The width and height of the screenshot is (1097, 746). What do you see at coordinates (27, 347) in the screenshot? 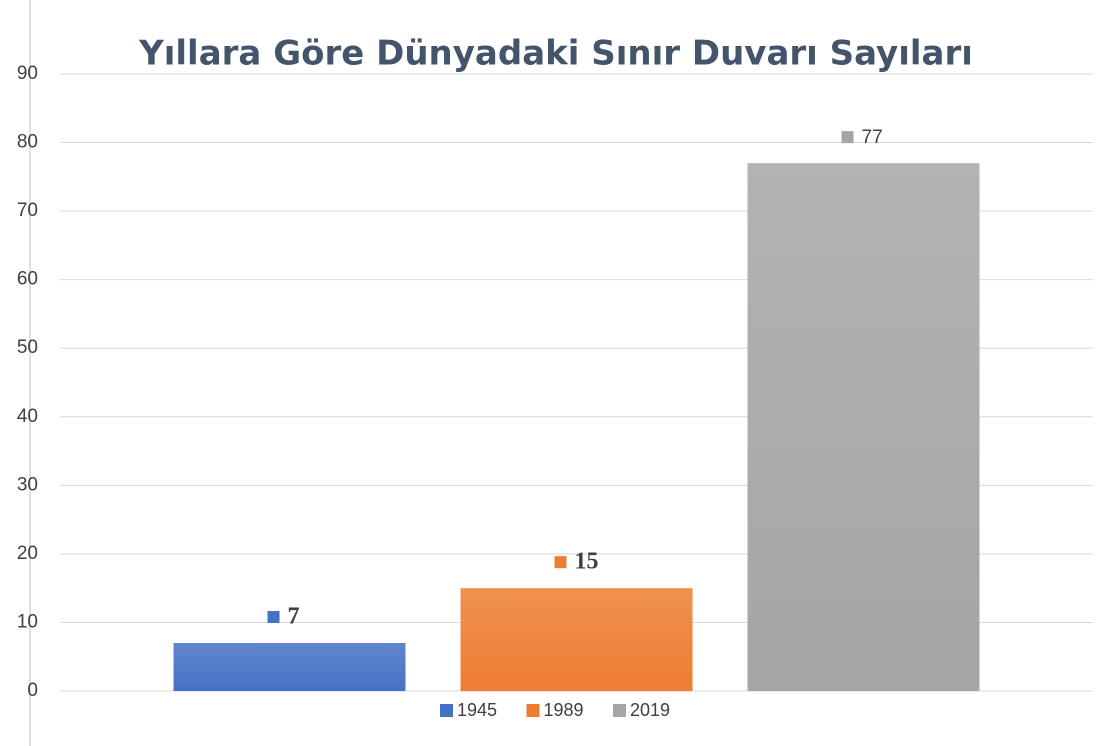
I see `y-tick-label: 50` at bounding box center [27, 347].